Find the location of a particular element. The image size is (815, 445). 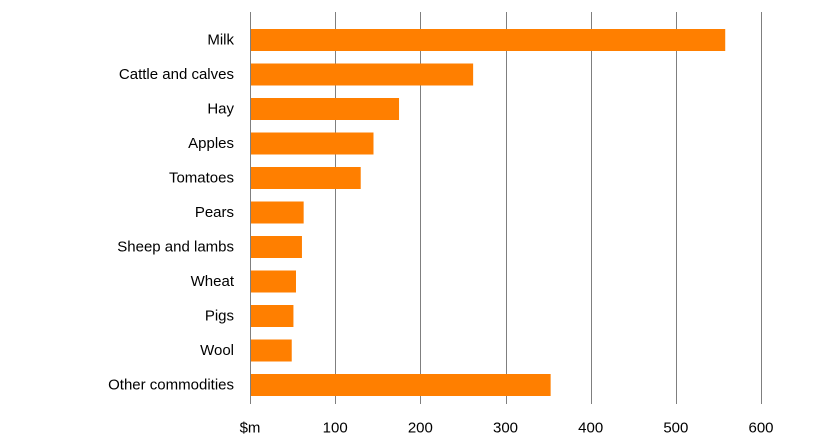

x-tick-label-300: 300 is located at coordinates (505, 428).